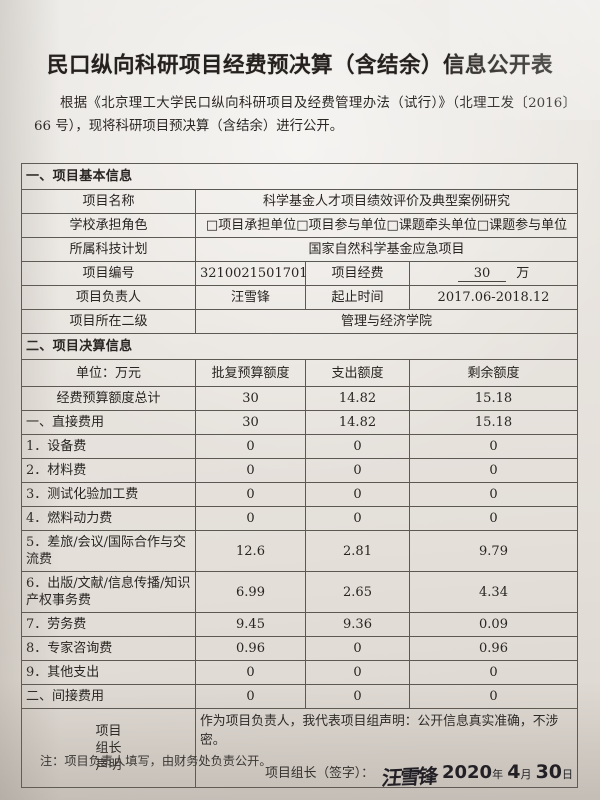 Image resolution: width=600 pixels, height=800 pixels. Describe the element at coordinates (108, 297) in the screenshot. I see `label-leader: 项目负责人` at that location.